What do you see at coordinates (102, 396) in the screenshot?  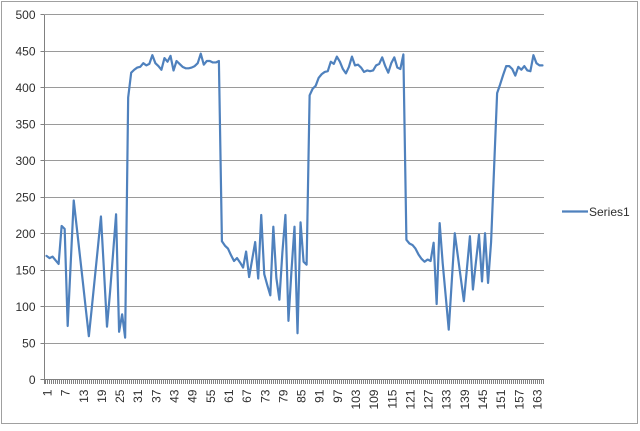 I see `svg-text: 19` at bounding box center [102, 396].